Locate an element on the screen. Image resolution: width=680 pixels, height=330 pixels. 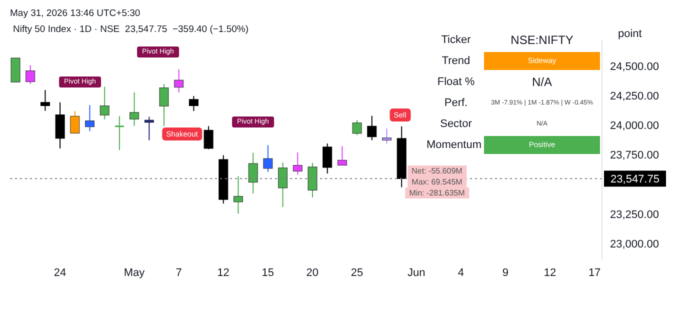
chart-title: Nifty 50 Index · 1D · NSE 23,547.75 −359.40 (−1.50%) is located at coordinates (131, 29).